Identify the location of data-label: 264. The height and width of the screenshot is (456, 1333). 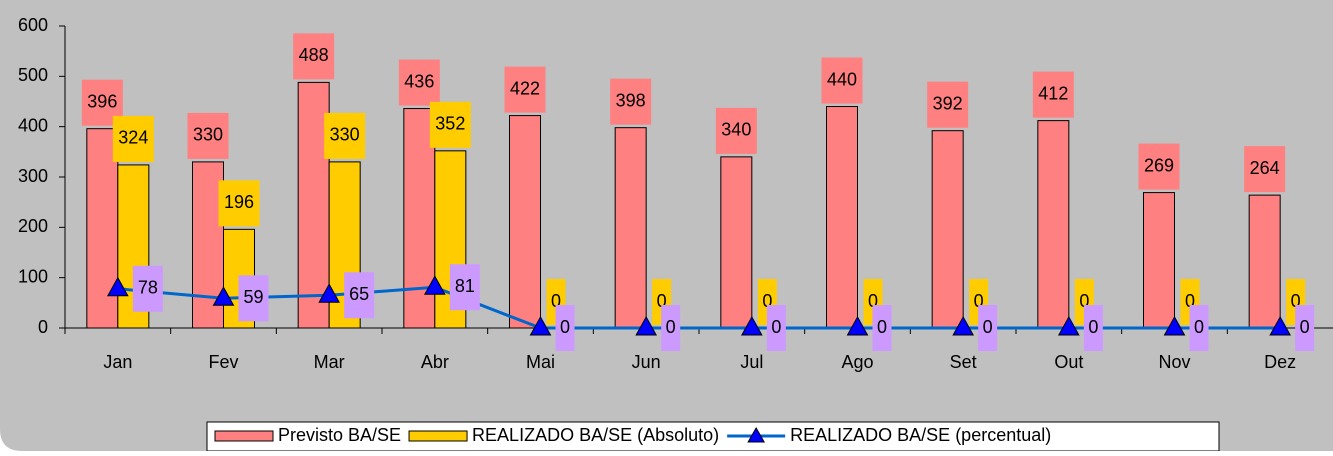
(1265, 168).